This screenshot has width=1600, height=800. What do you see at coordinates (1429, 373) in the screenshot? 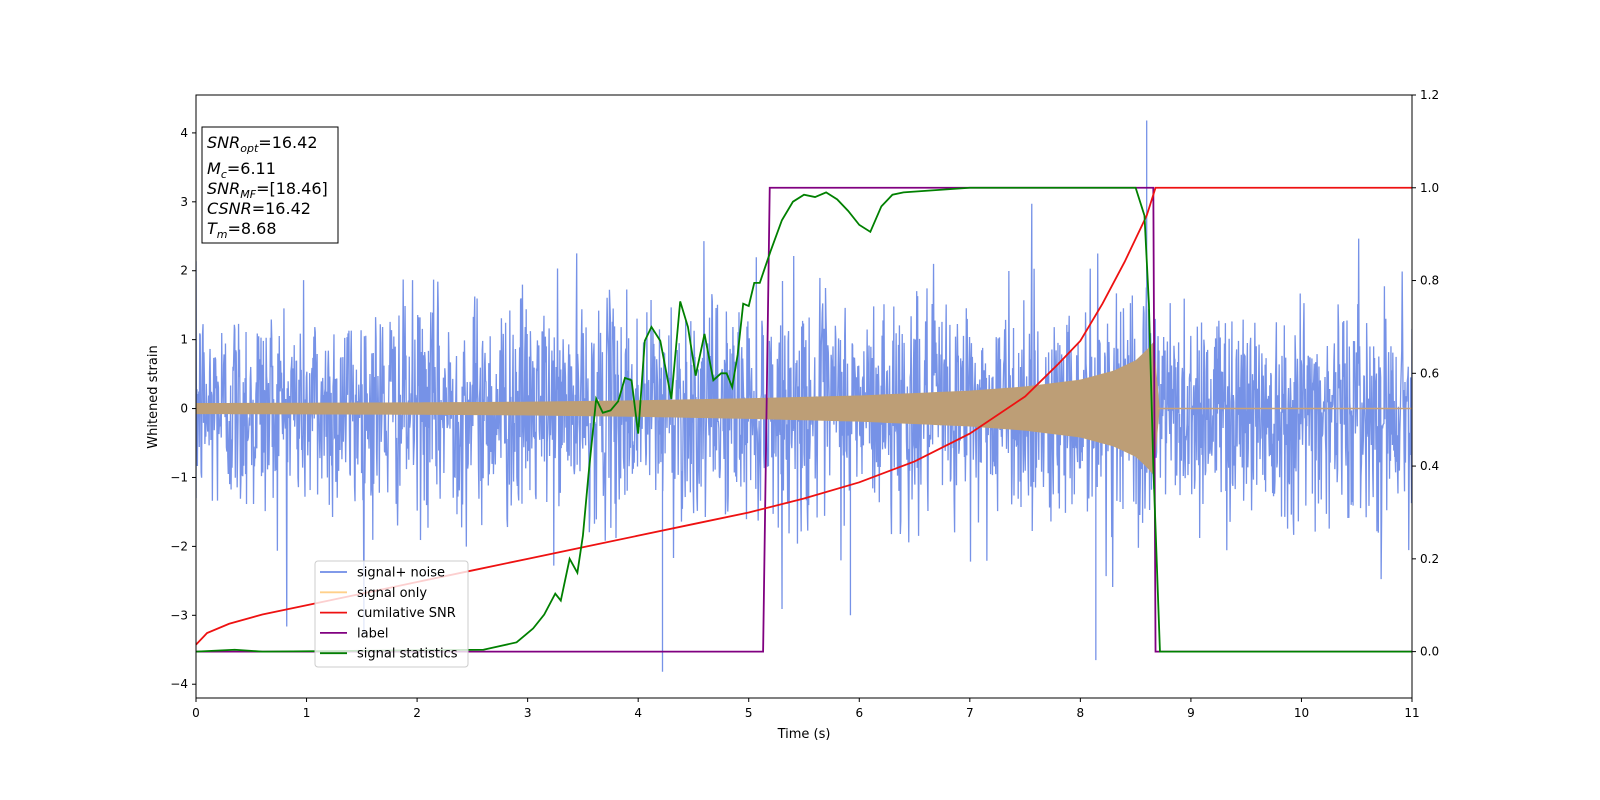
I see `y-right-tick-label: 0.6` at bounding box center [1429, 373].